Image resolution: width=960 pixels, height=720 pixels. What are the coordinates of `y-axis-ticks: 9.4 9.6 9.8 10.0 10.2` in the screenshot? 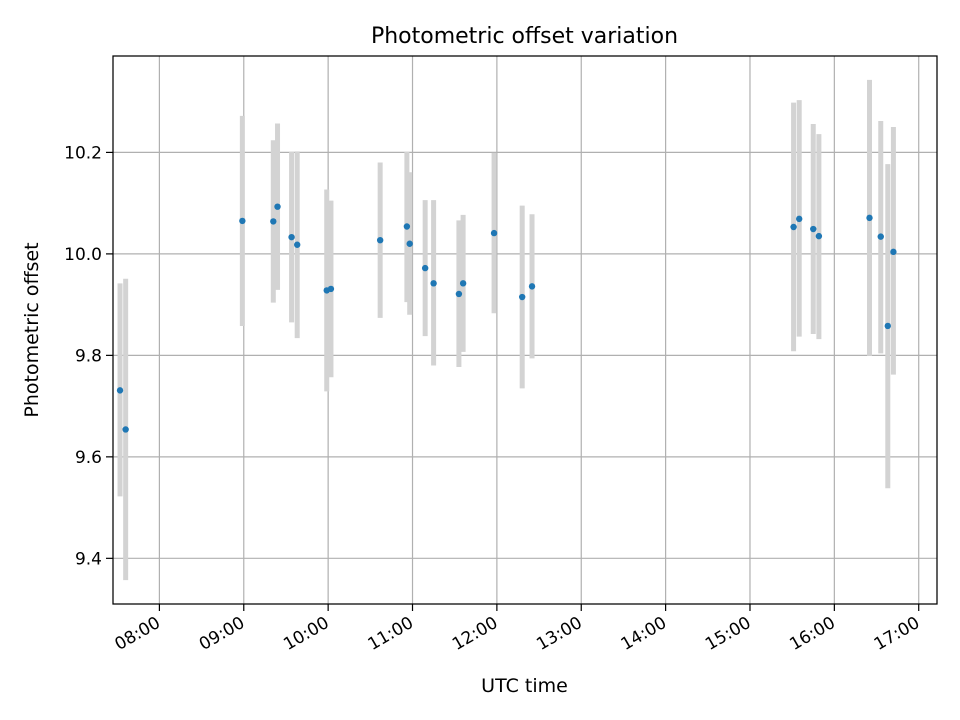 It's located at (88, 356).